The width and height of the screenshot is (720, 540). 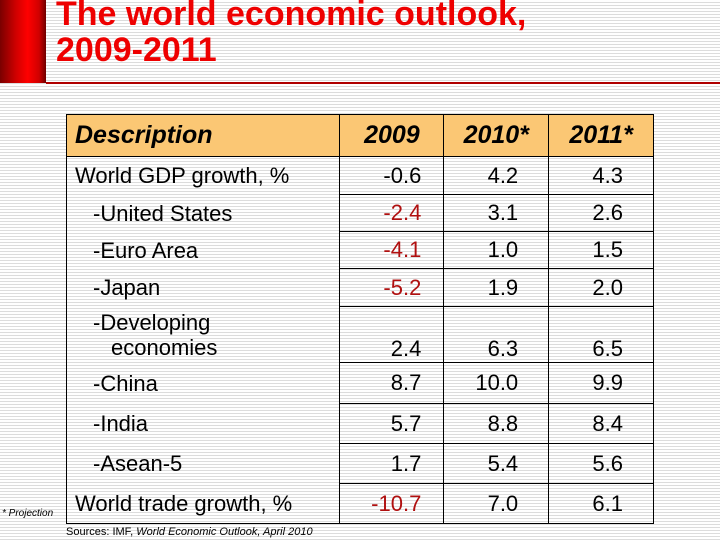 What do you see at coordinates (203, 423) in the screenshot?
I see `row-label: -India` at bounding box center [203, 423].